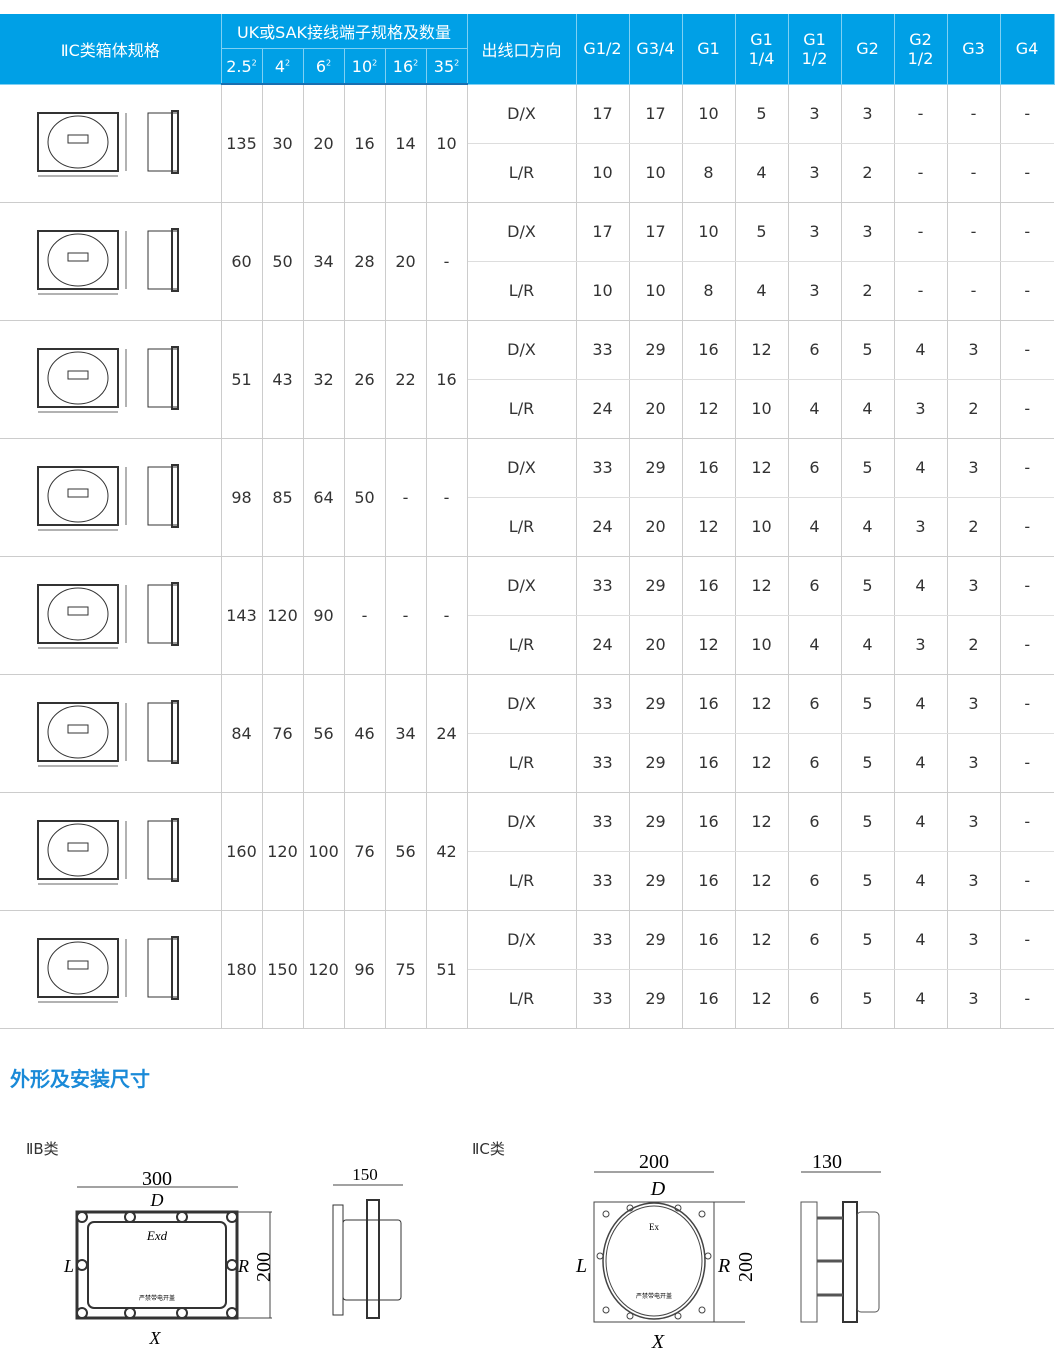  I want to click on table-row: L/R 10 10 8 4 3 2- - -, so click(527, 291).